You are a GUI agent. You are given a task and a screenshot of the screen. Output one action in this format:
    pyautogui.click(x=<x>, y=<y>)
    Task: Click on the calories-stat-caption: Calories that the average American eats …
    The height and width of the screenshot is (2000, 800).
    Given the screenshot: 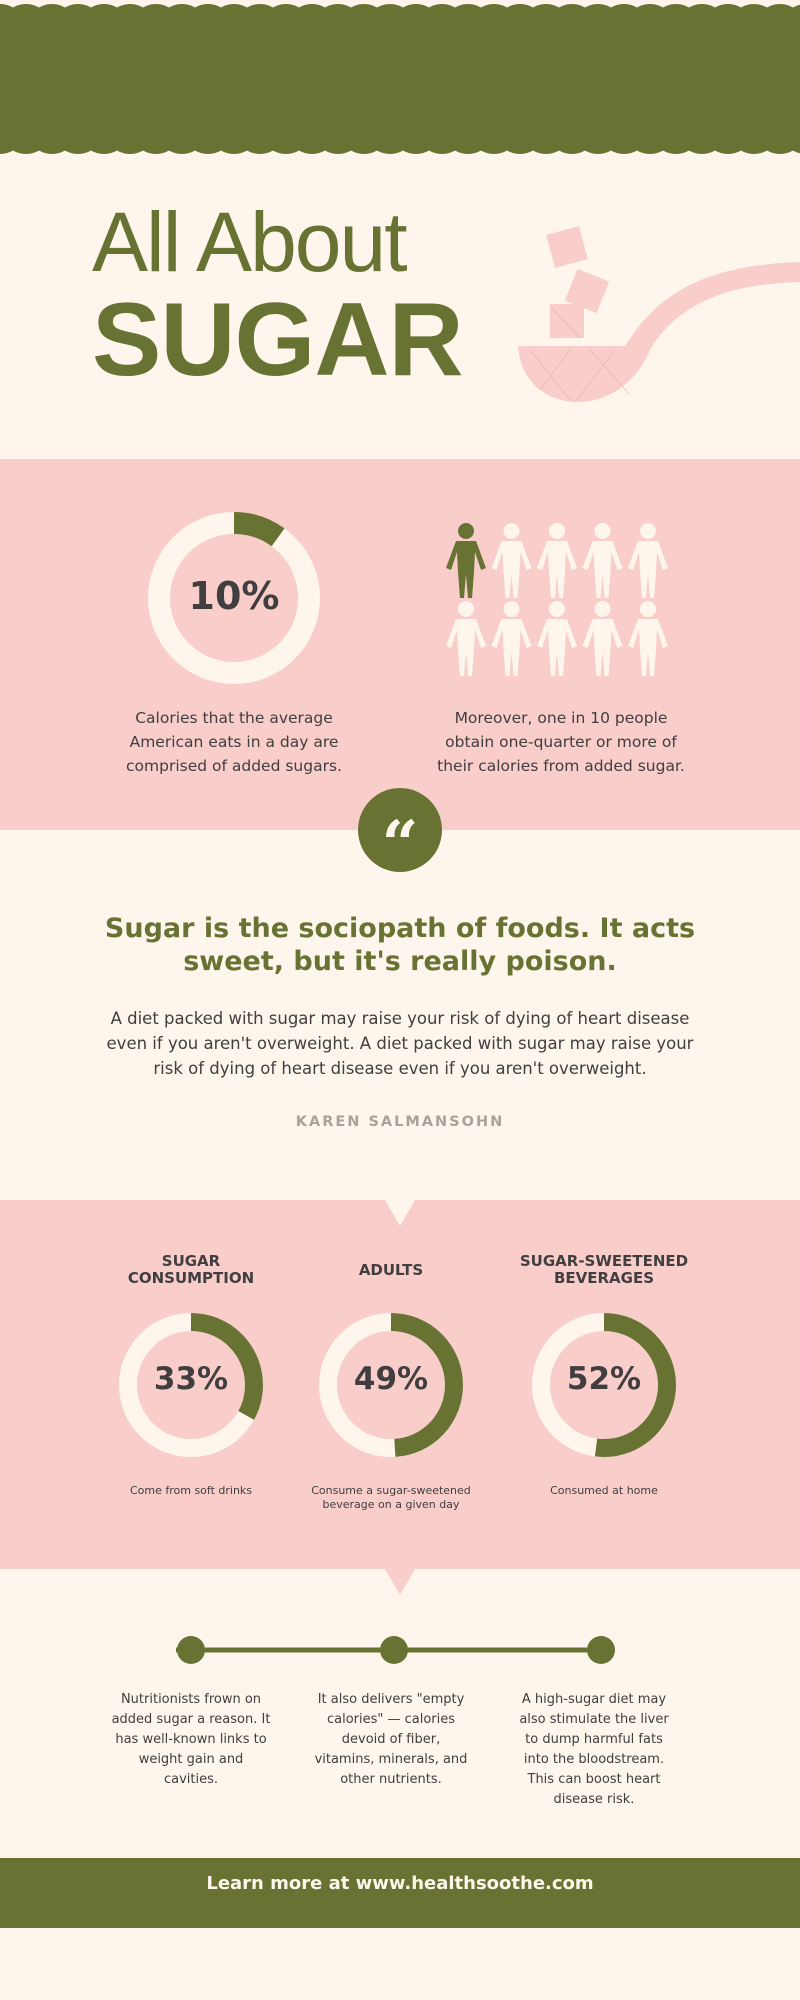 What is the action you would take?
    pyautogui.click(x=234, y=742)
    